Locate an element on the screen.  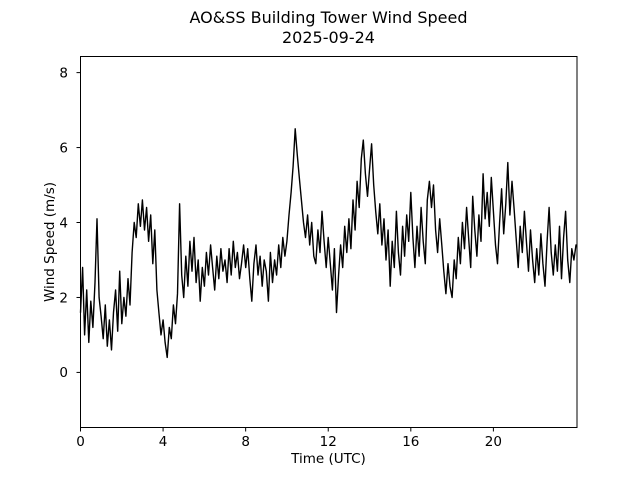
x-axis-label: Time (UTC) is located at coordinates (328, 459).